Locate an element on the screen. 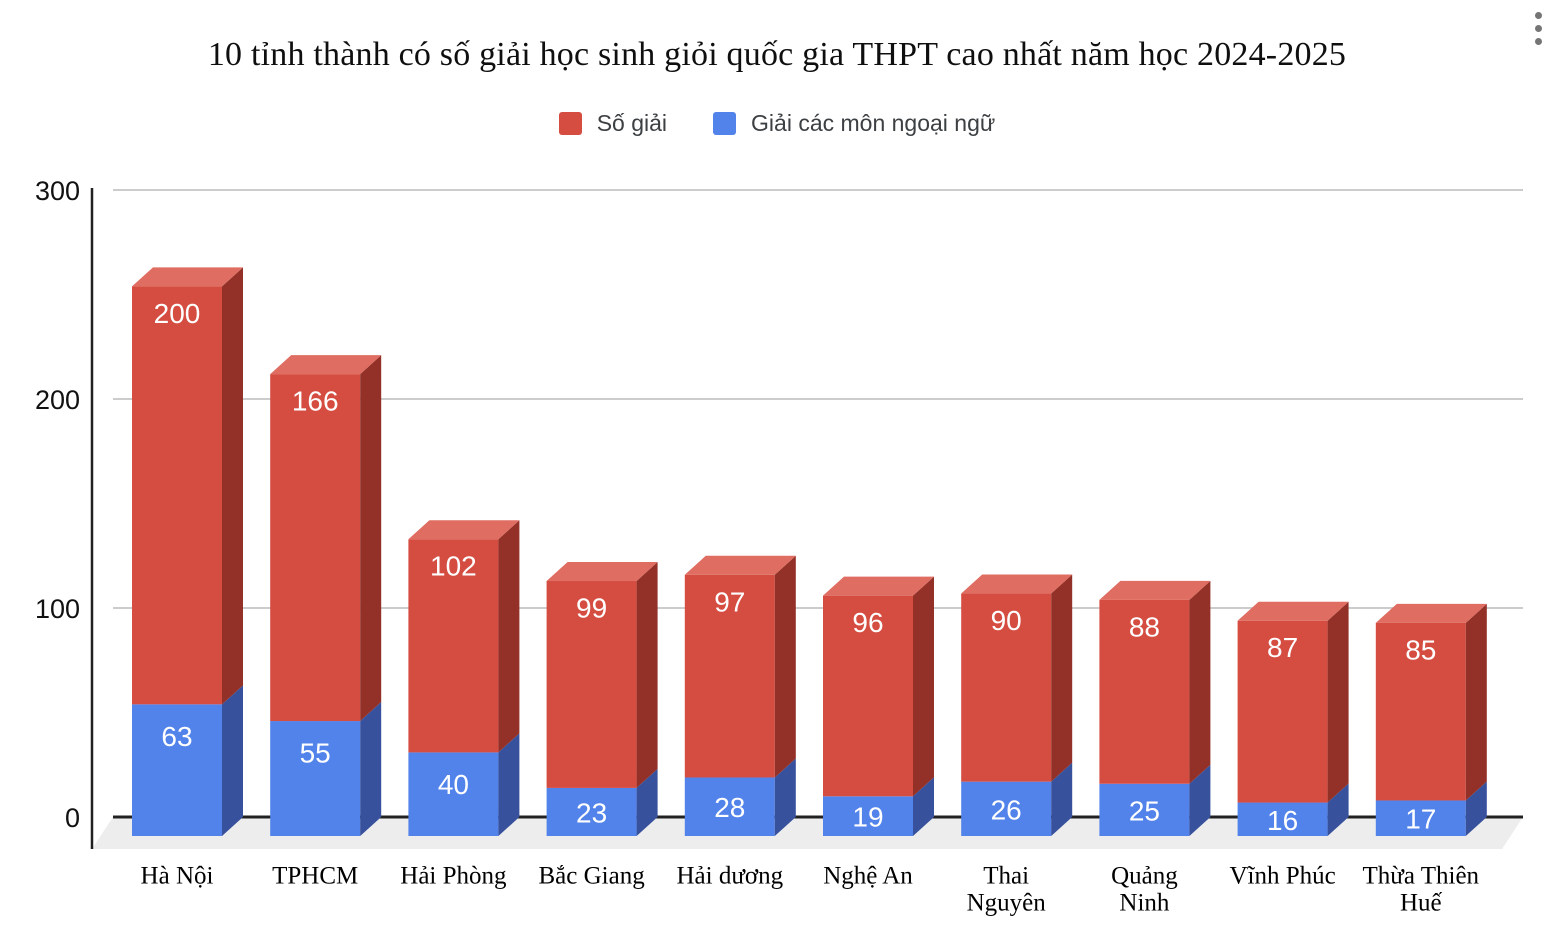 The image size is (1554, 948). y-axis-label: 200 is located at coordinates (57, 400).